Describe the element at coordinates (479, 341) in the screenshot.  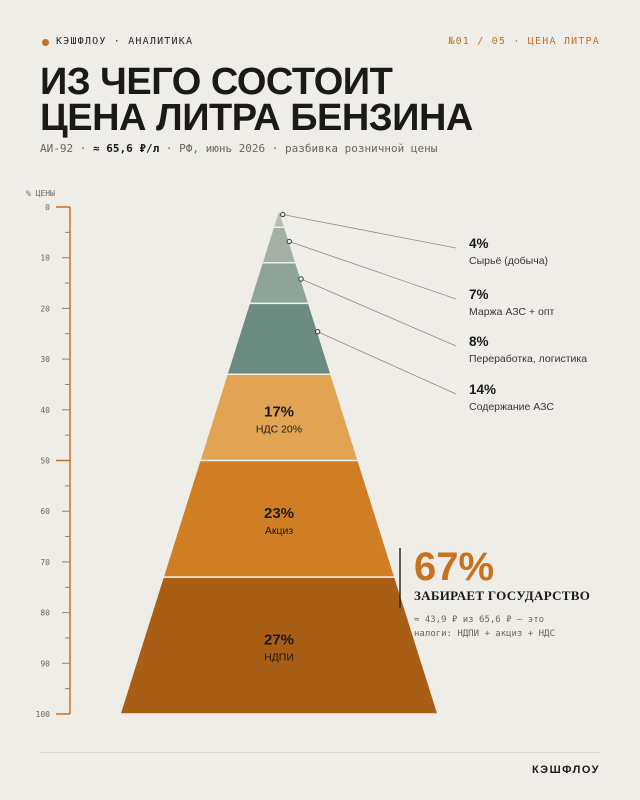
I see `segment-value-label: 8%` at that location.